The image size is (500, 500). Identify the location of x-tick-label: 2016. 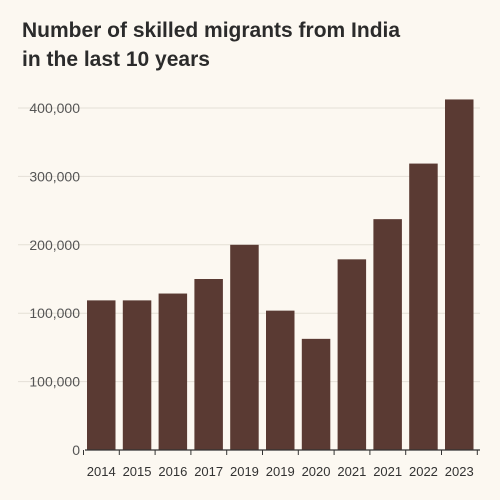
(172, 471).